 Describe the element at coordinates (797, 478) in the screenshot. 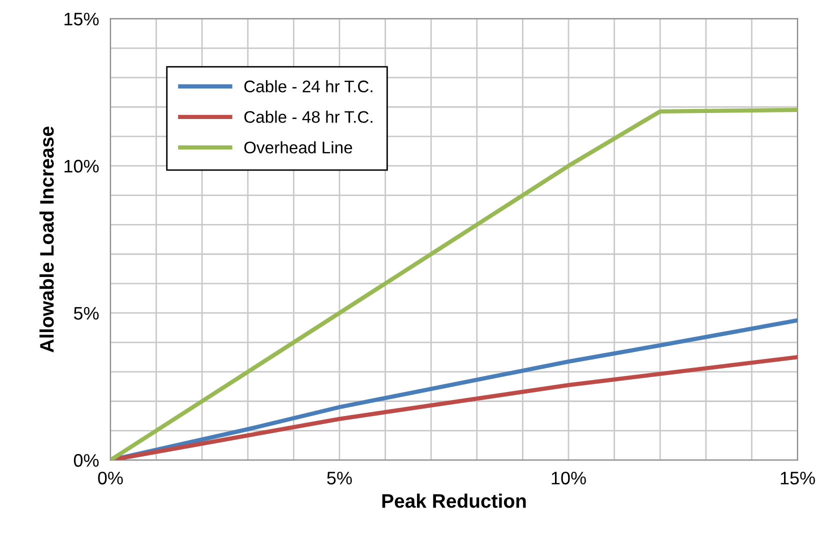

I see `x-tick-label: 15%` at that location.